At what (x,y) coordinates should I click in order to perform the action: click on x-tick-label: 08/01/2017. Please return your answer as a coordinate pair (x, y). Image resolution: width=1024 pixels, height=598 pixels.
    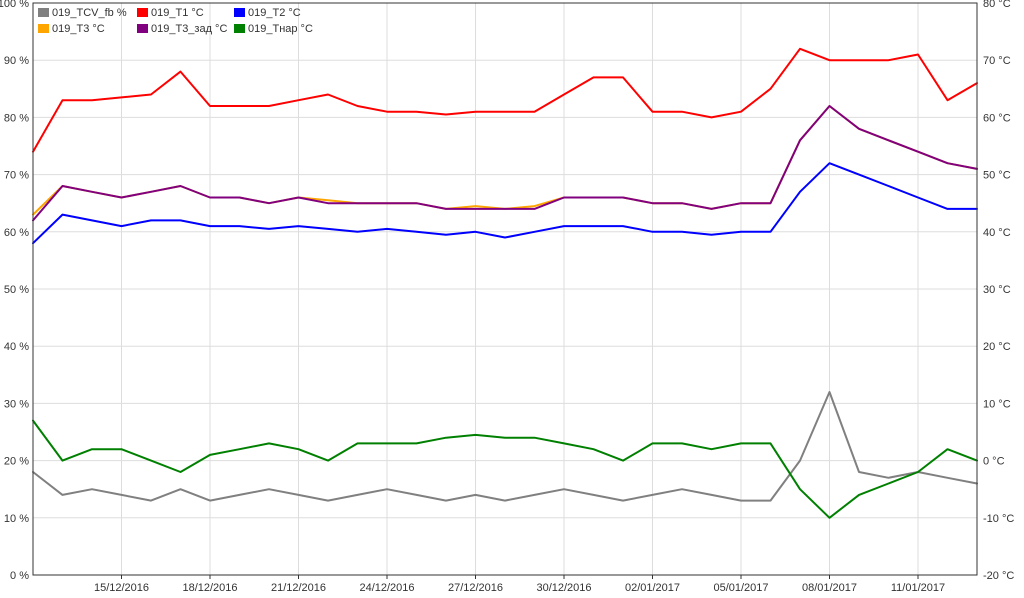
    Looking at the image, I should click on (829, 588).